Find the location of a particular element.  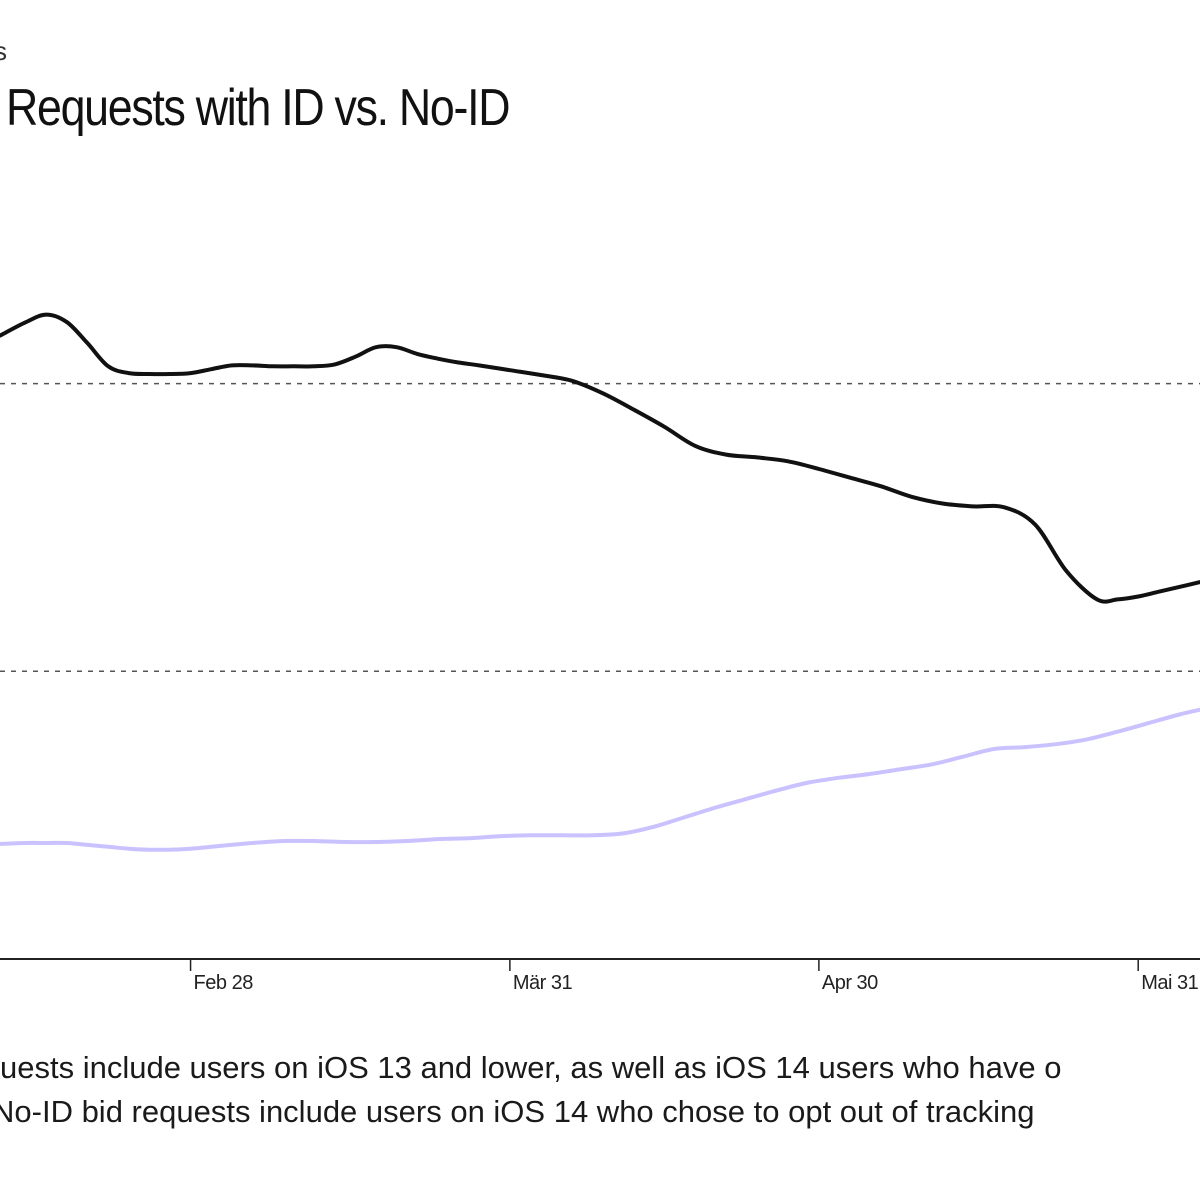

x-tick-label-0: Feb 28 is located at coordinates (224, 983).